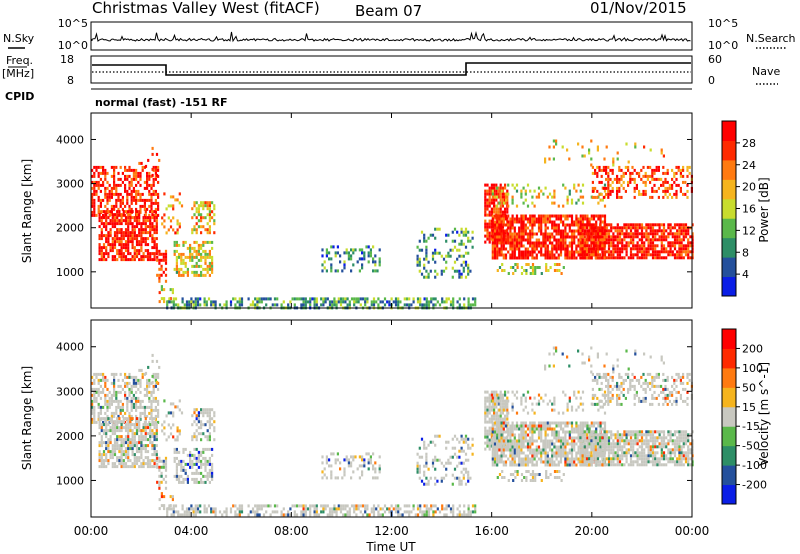 This screenshot has width=800, height=554. I want to click on colorbar-tick-label: 28, so click(749, 143).